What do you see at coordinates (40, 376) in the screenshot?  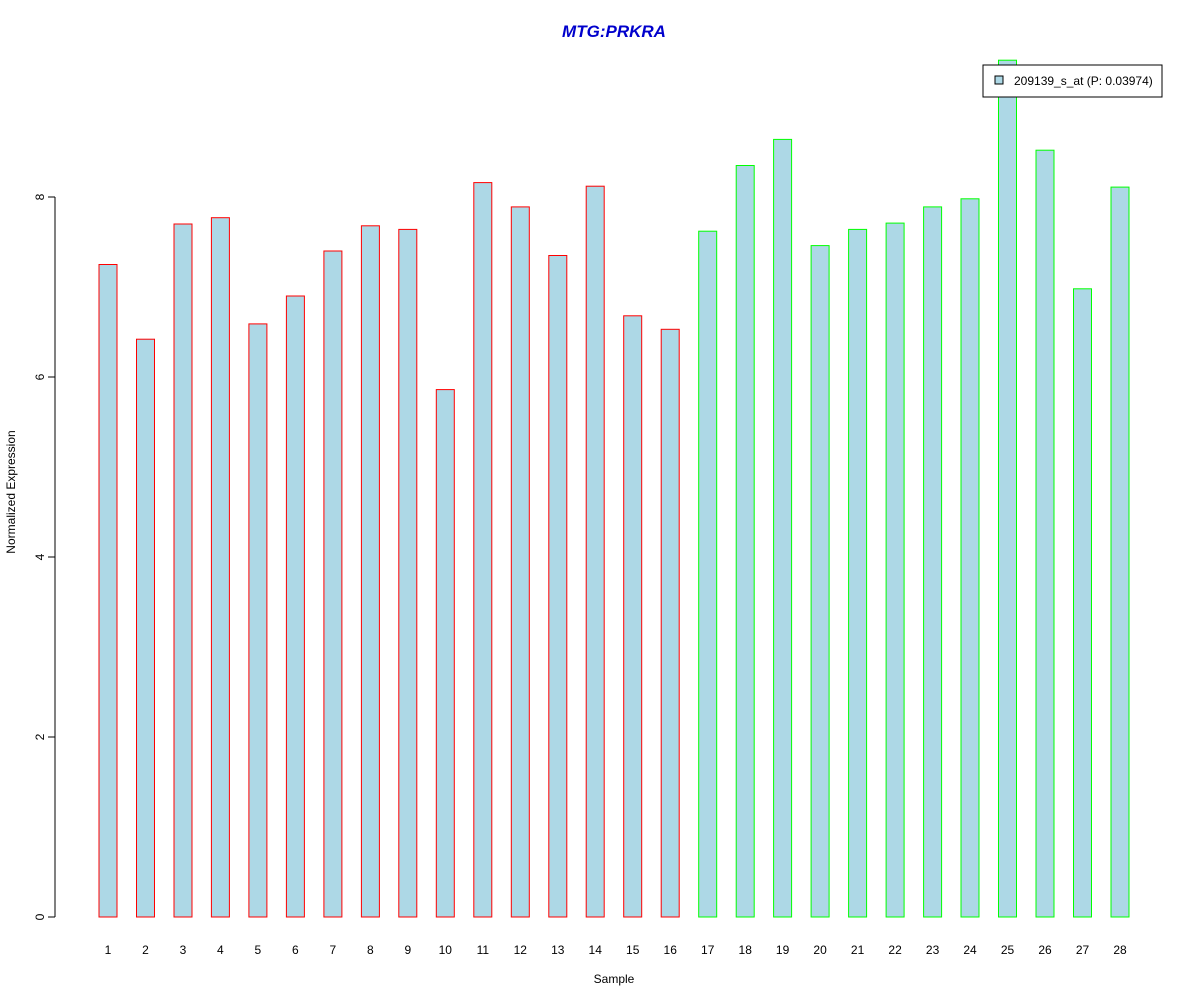 I see `y-tick-label: 6` at bounding box center [40, 376].